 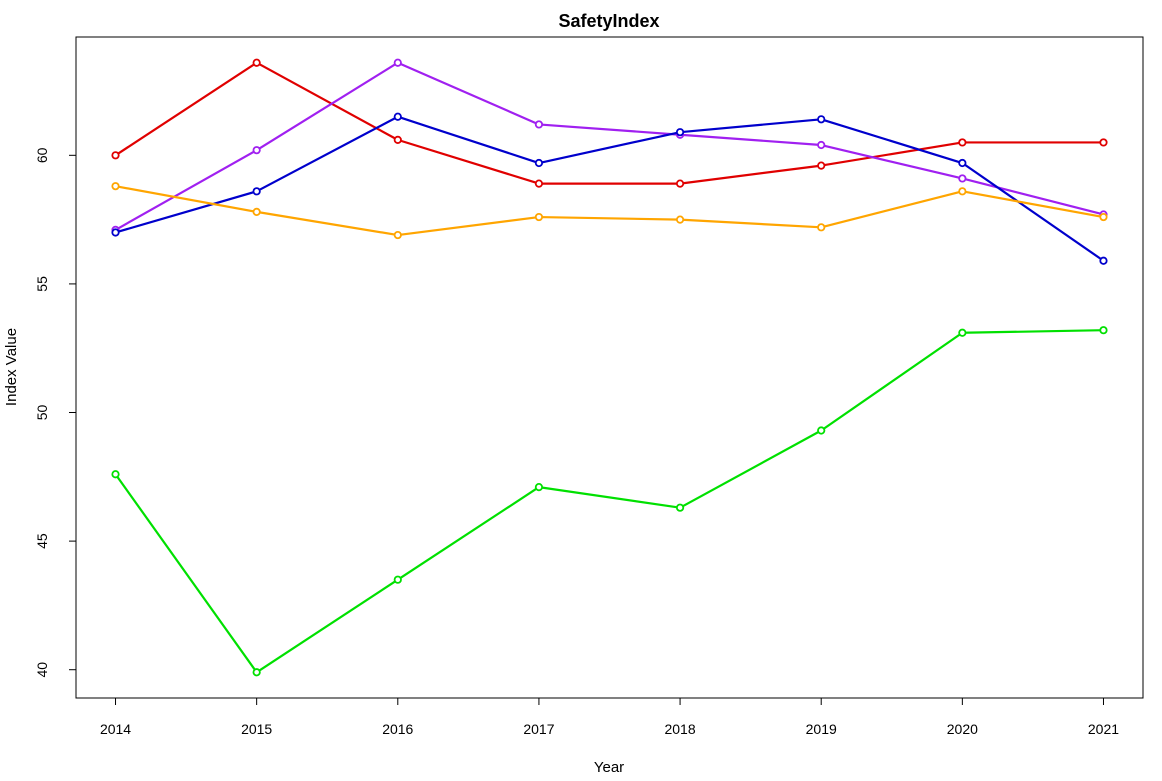 I want to click on y-axis-label: Index Value, so click(x=11, y=367).